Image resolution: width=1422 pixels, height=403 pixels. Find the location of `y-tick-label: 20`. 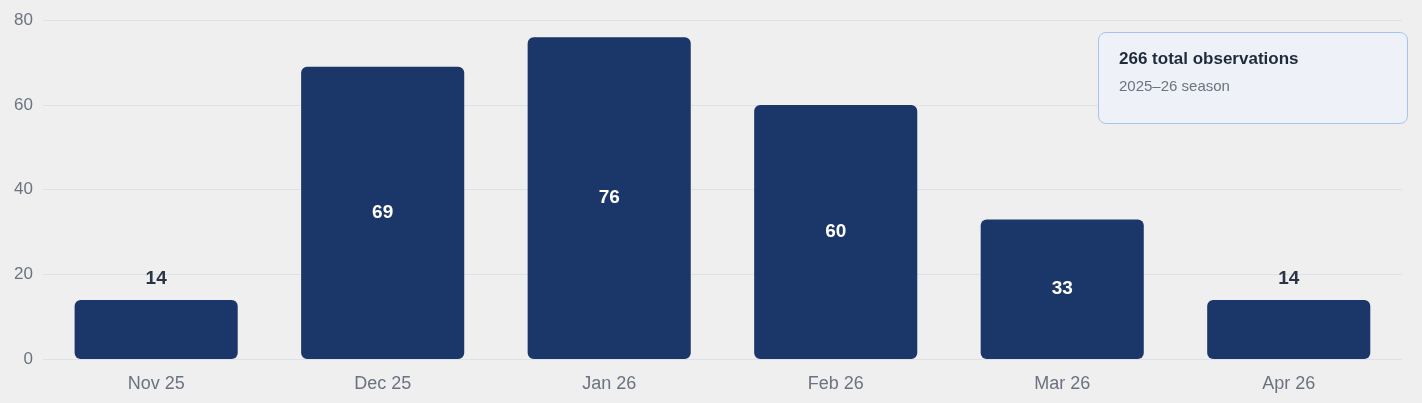

y-tick-label: 20 is located at coordinates (23, 274).